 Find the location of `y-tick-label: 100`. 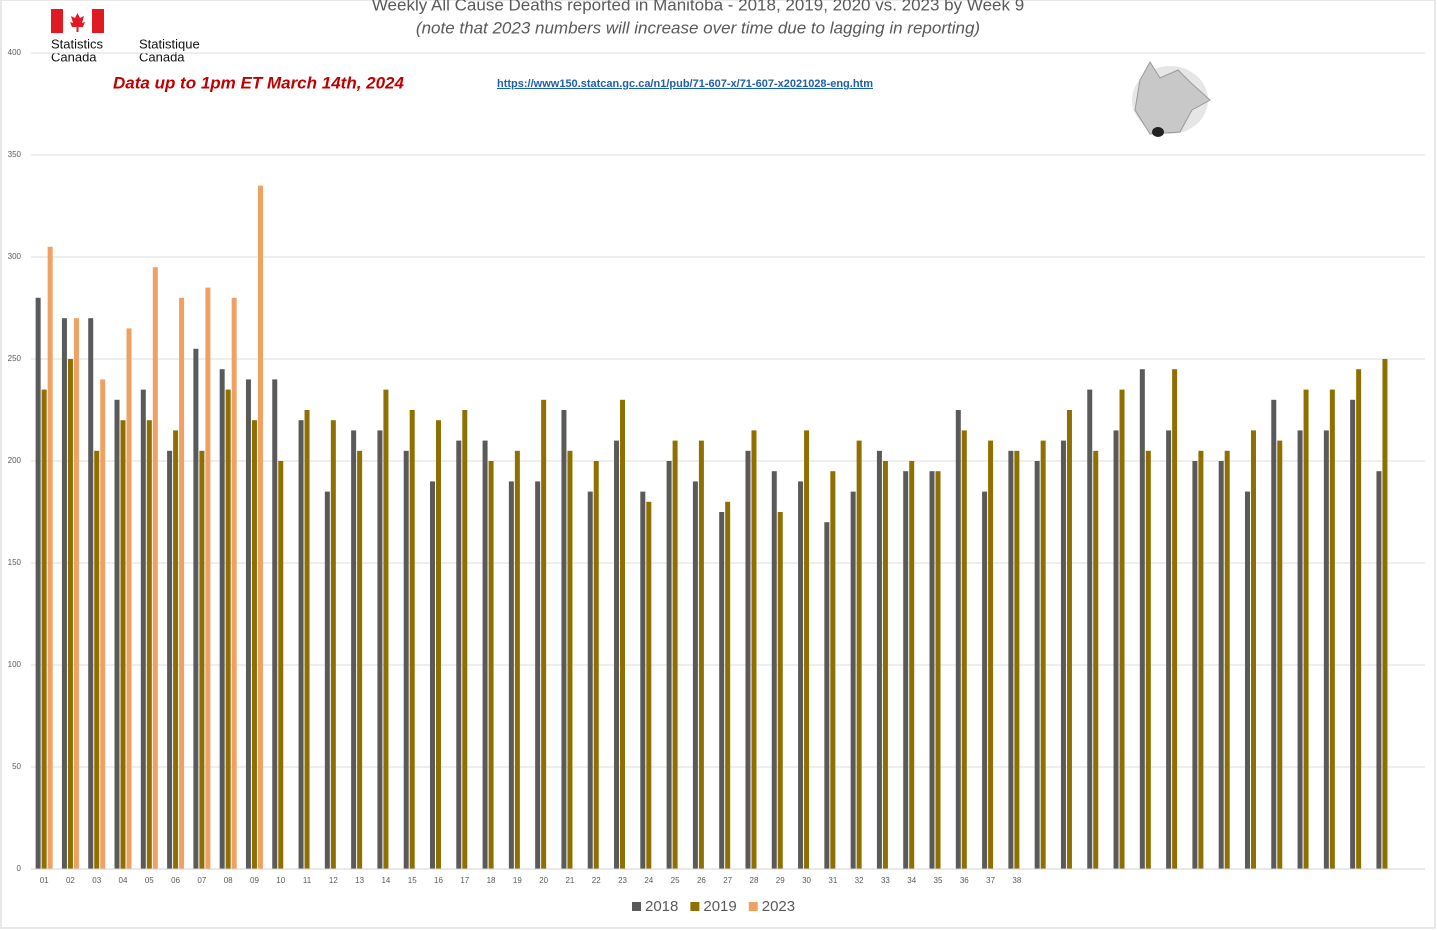

y-tick-label: 100 is located at coordinates (15, 664).